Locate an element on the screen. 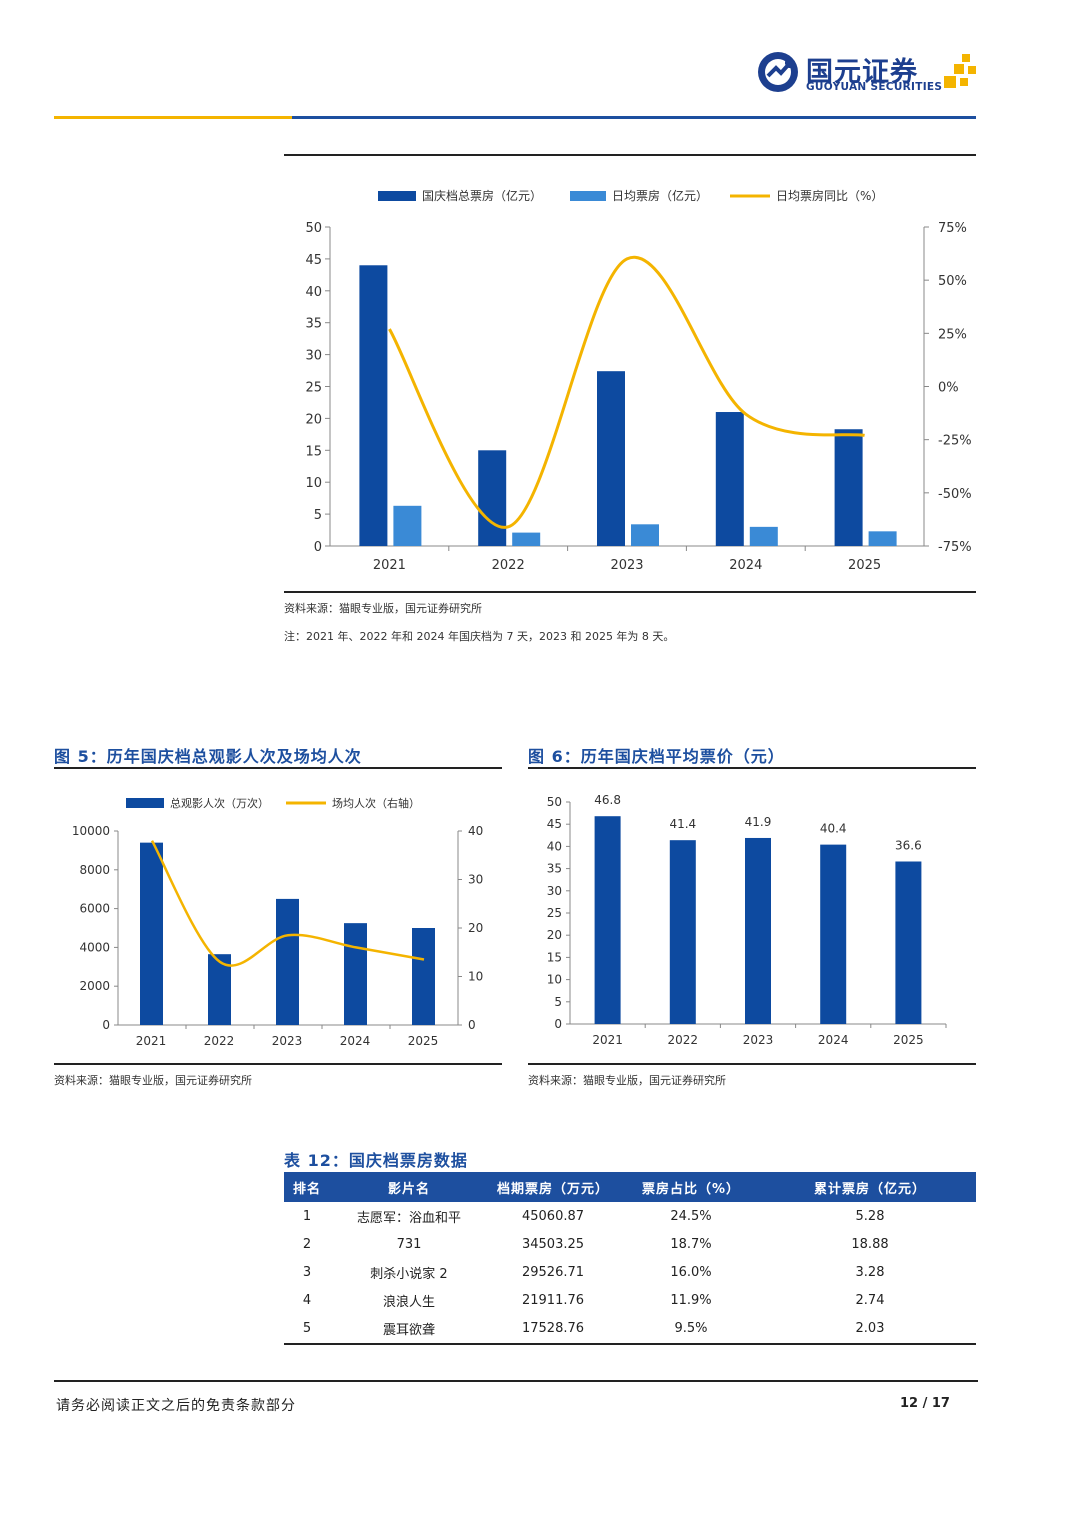  table-row: 2 731 34503.25 18.7% 18.88 is located at coordinates (630, 1244).